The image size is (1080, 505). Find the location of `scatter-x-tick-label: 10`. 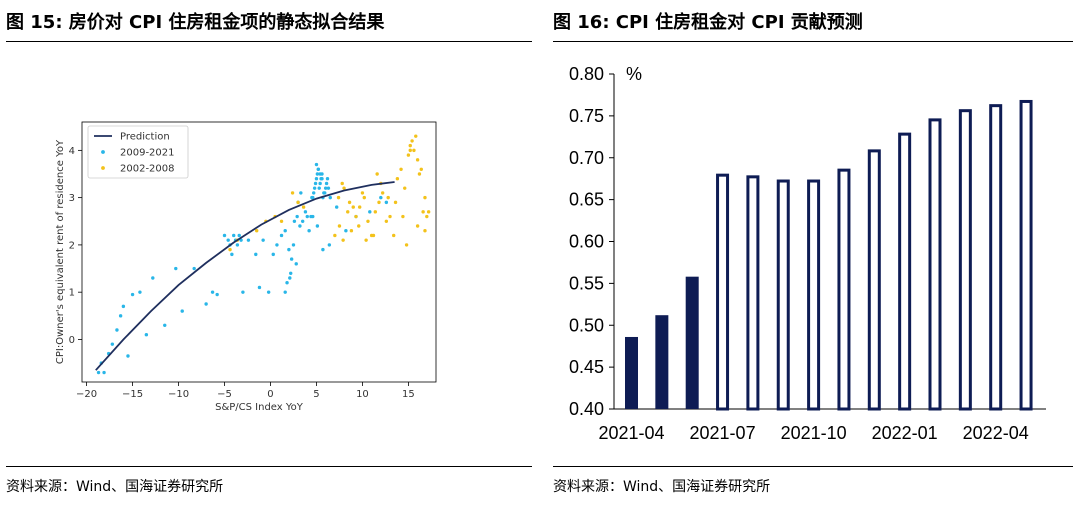

scatter-x-tick-label: 10 is located at coordinates (362, 394).